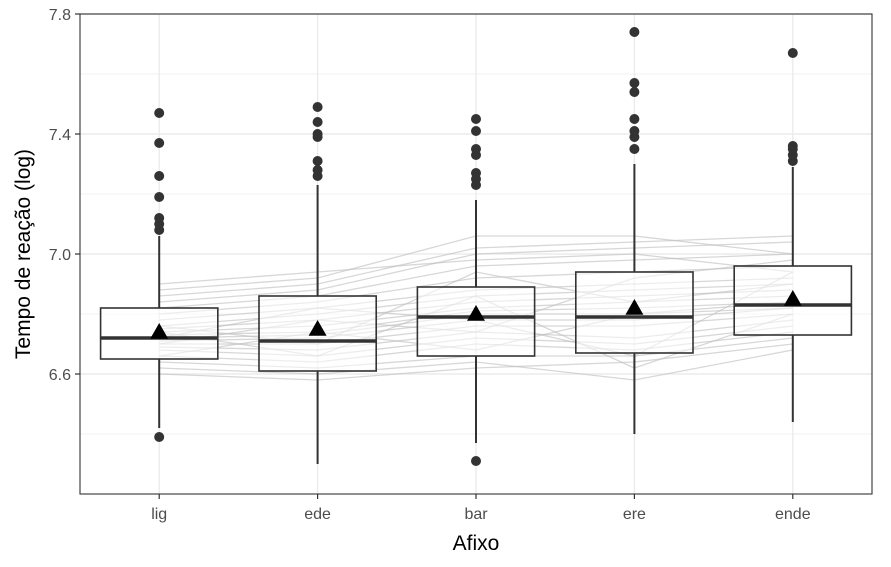 The image size is (891, 567). I want to click on x-tick-label: ende, so click(793, 514).